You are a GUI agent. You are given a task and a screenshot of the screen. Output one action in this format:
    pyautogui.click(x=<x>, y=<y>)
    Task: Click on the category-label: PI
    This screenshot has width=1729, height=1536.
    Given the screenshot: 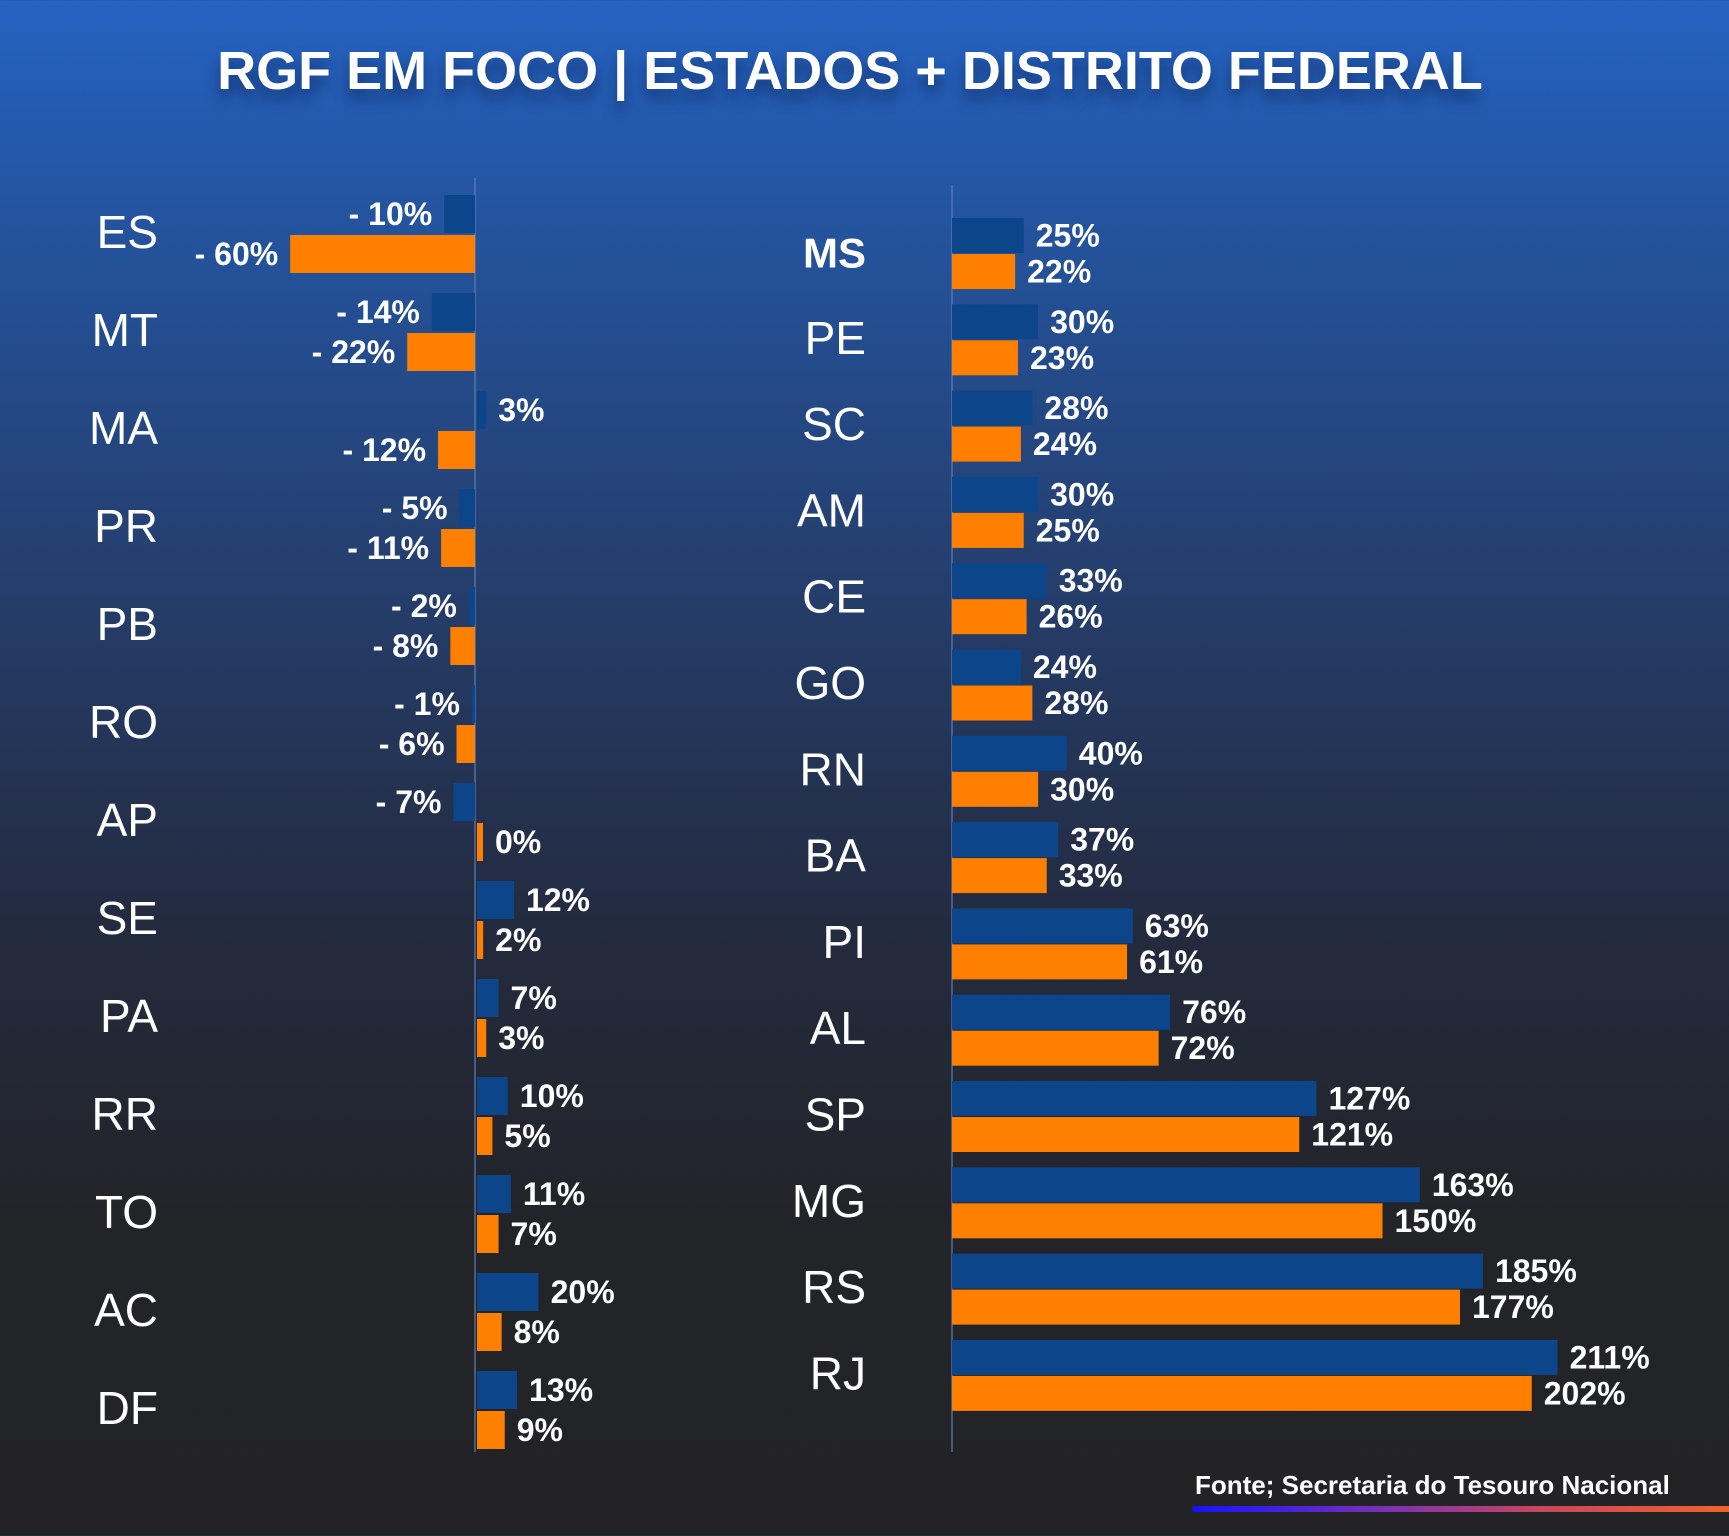 What is the action you would take?
    pyautogui.click(x=844, y=942)
    